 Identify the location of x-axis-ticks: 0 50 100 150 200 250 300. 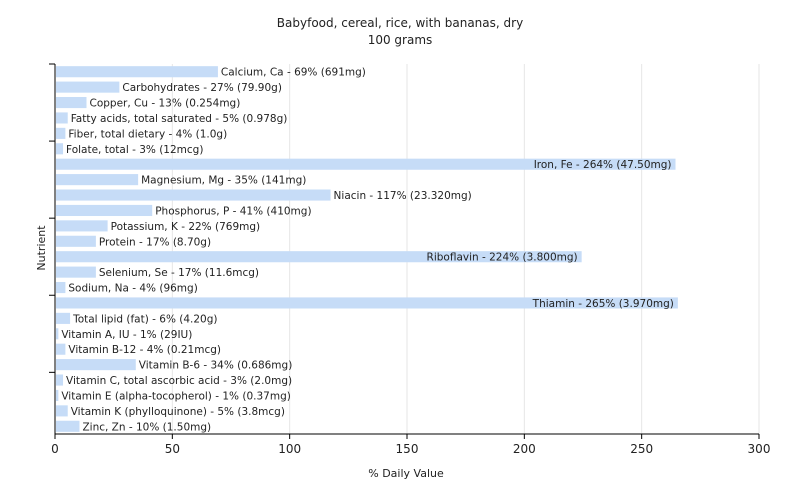
(410, 445).